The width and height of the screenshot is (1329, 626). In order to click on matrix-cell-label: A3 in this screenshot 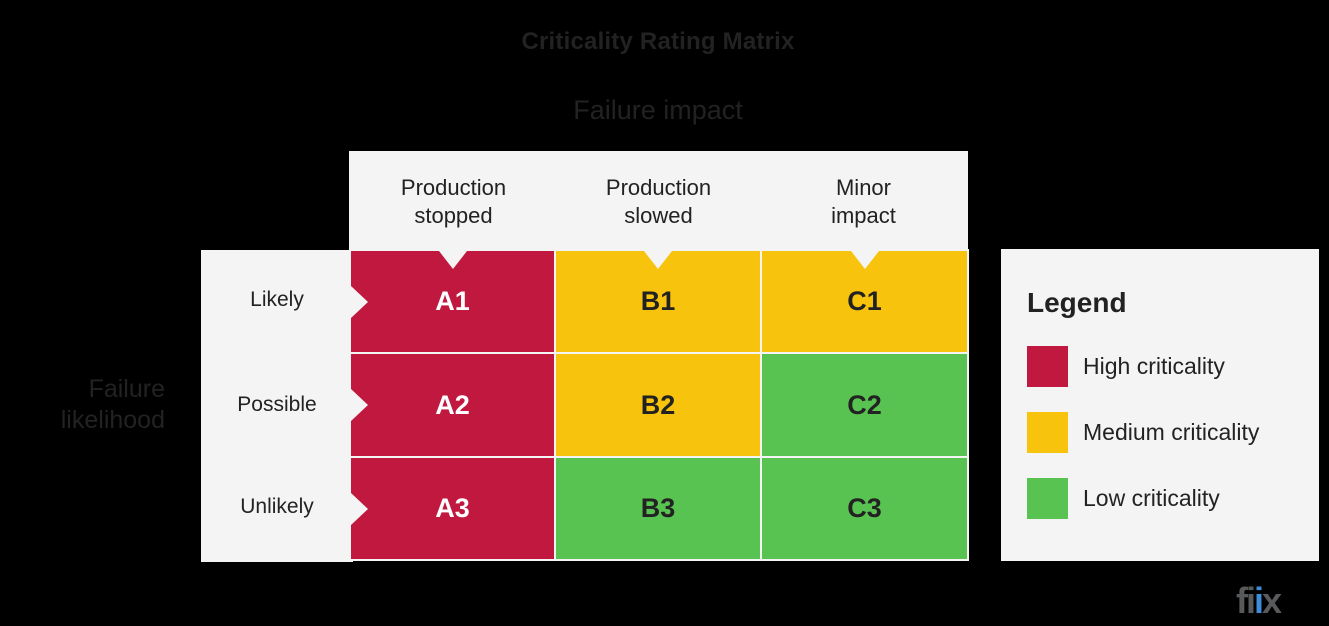, I will do `click(452, 508)`.